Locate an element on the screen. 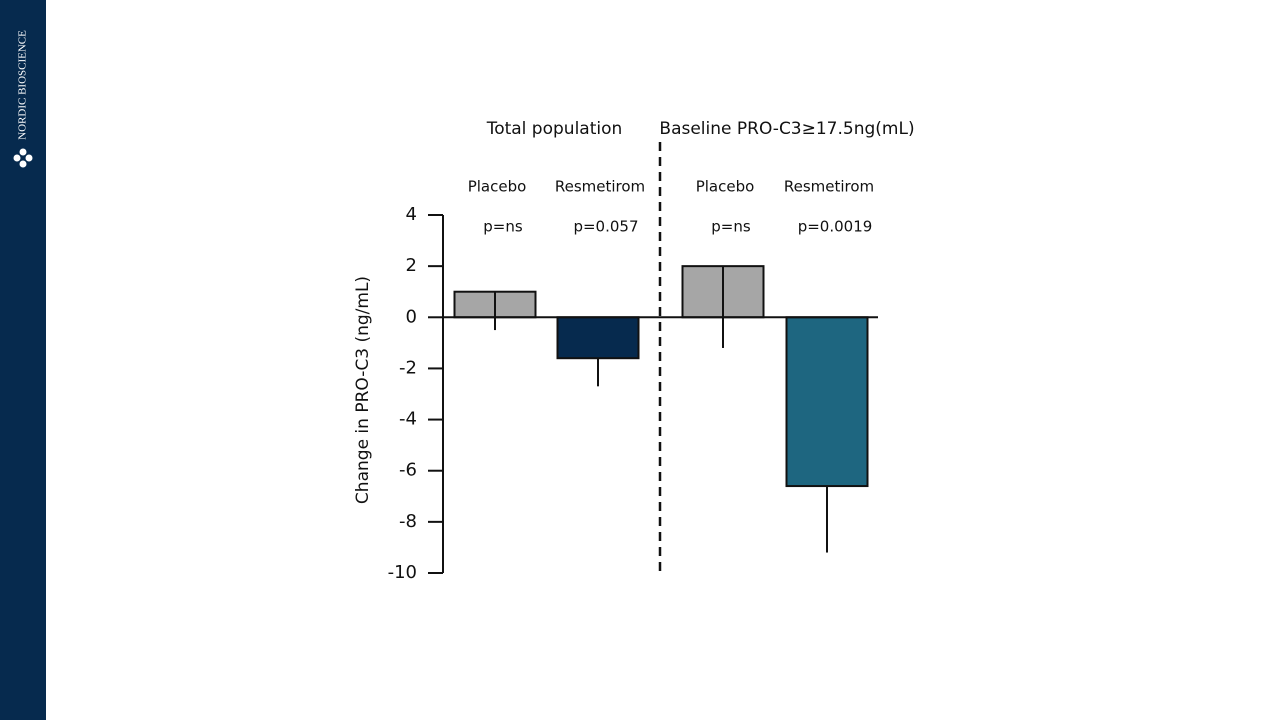  y-tick-label: -8 is located at coordinates (408, 521).